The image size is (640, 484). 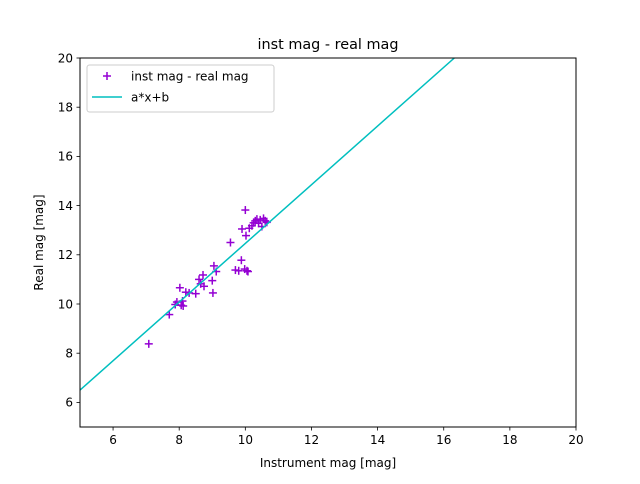 What do you see at coordinates (328, 463) in the screenshot?
I see `x-axis-label: Instrument mag [mag]` at bounding box center [328, 463].